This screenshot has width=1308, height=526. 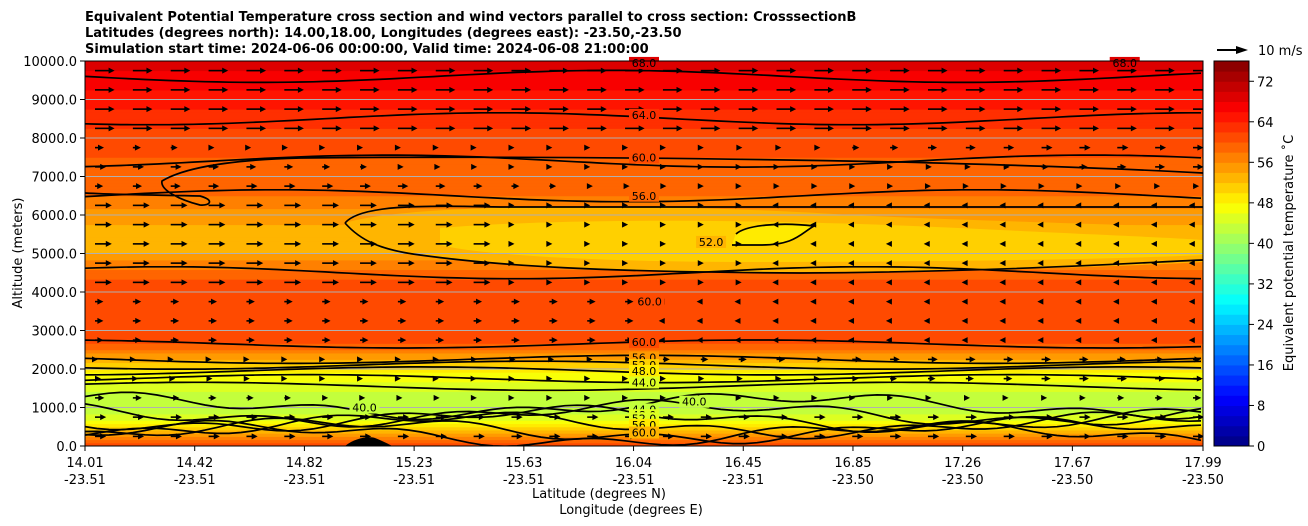 I want to click on y-tick-label: 0.0, so click(x=66, y=447).